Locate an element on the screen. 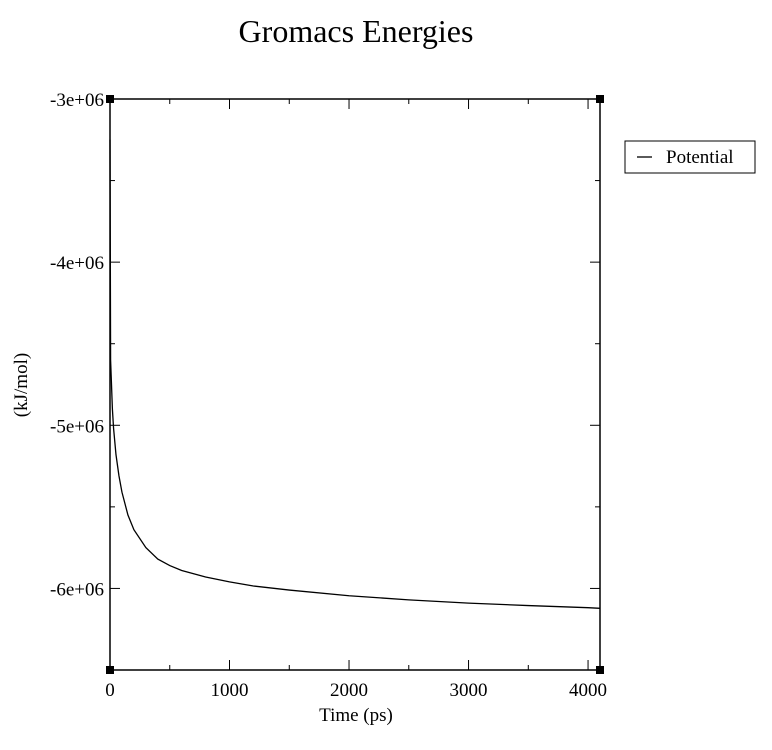 This screenshot has width=772, height=750. y-axis-title: (kJ/mol) is located at coordinates (21, 385).